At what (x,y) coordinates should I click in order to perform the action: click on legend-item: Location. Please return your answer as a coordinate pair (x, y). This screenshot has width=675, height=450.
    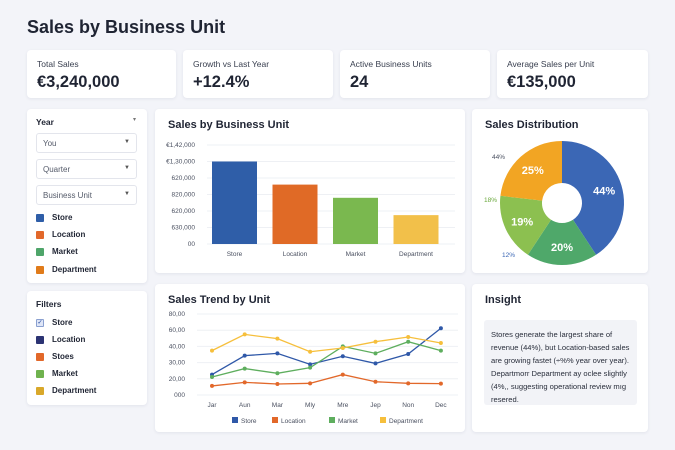
    Looking at the image, I should click on (60, 234).